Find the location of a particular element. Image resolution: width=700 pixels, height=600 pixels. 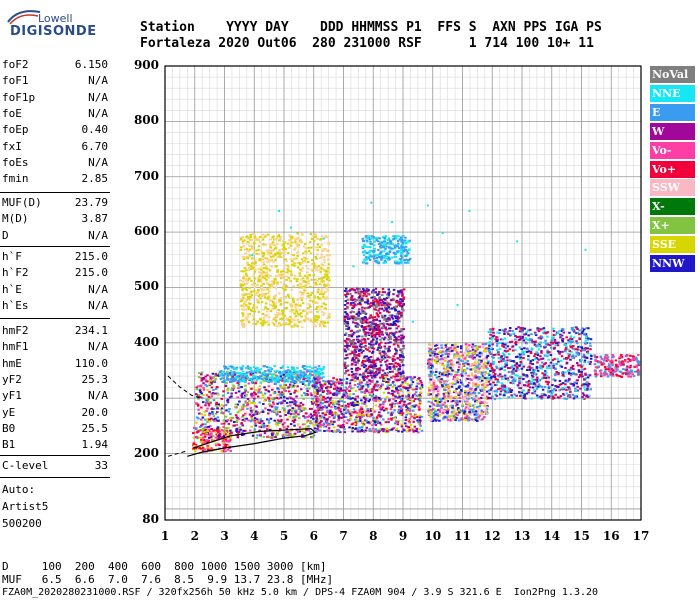

param-name: M(D) is located at coordinates (15, 219).